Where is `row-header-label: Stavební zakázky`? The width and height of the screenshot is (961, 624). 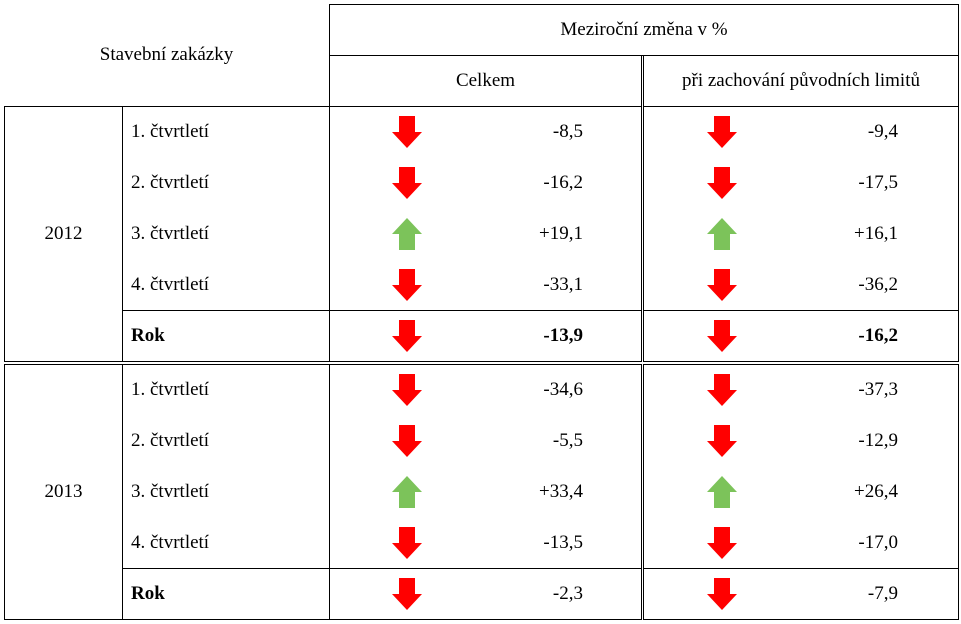 row-header-label: Stavební zakázky is located at coordinates (166, 54).